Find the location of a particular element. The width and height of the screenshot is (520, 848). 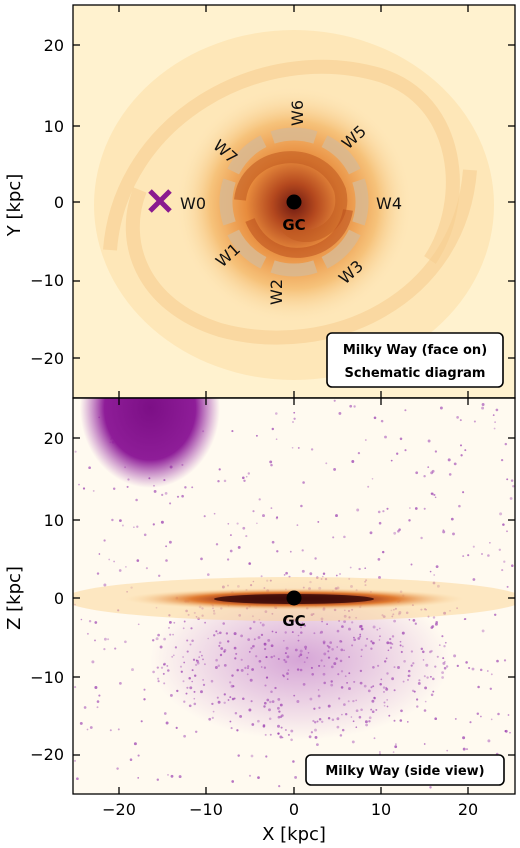

galactic-center-dot is located at coordinates (294, 202).